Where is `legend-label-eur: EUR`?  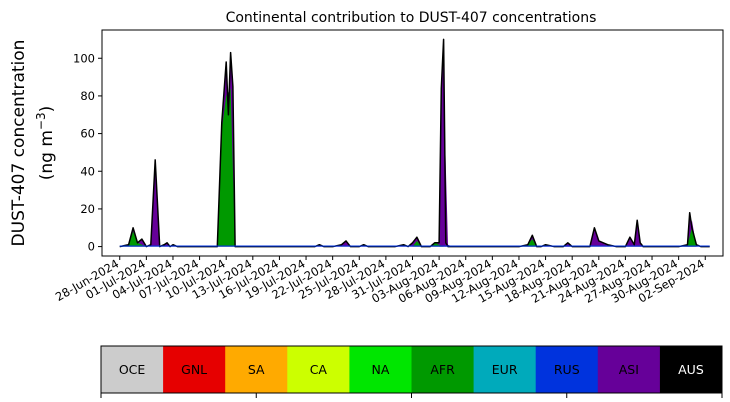
legend-label-eur: EUR is located at coordinates (505, 369).